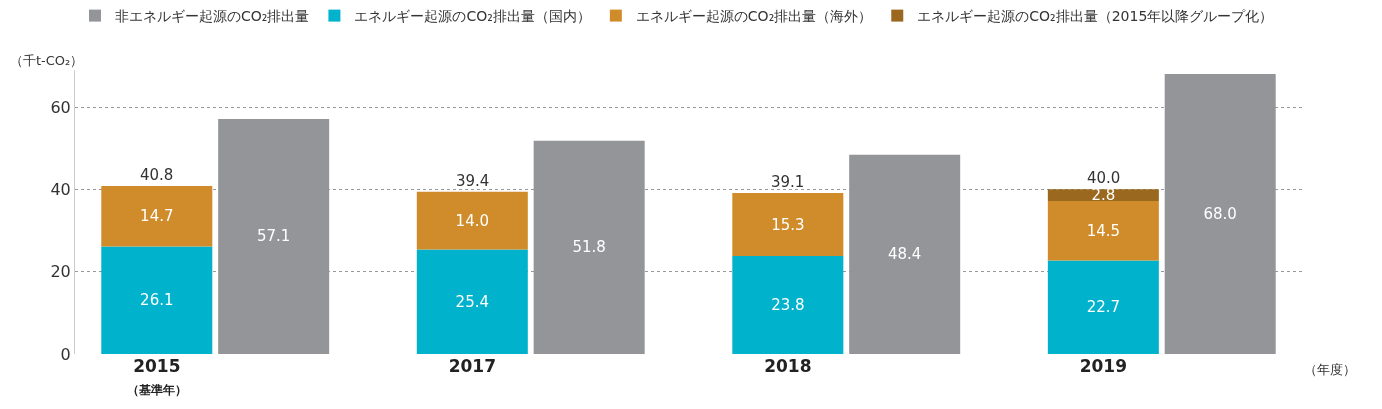 This screenshot has height=409, width=1382. I want to click on data-label: 48.4, so click(904, 254).